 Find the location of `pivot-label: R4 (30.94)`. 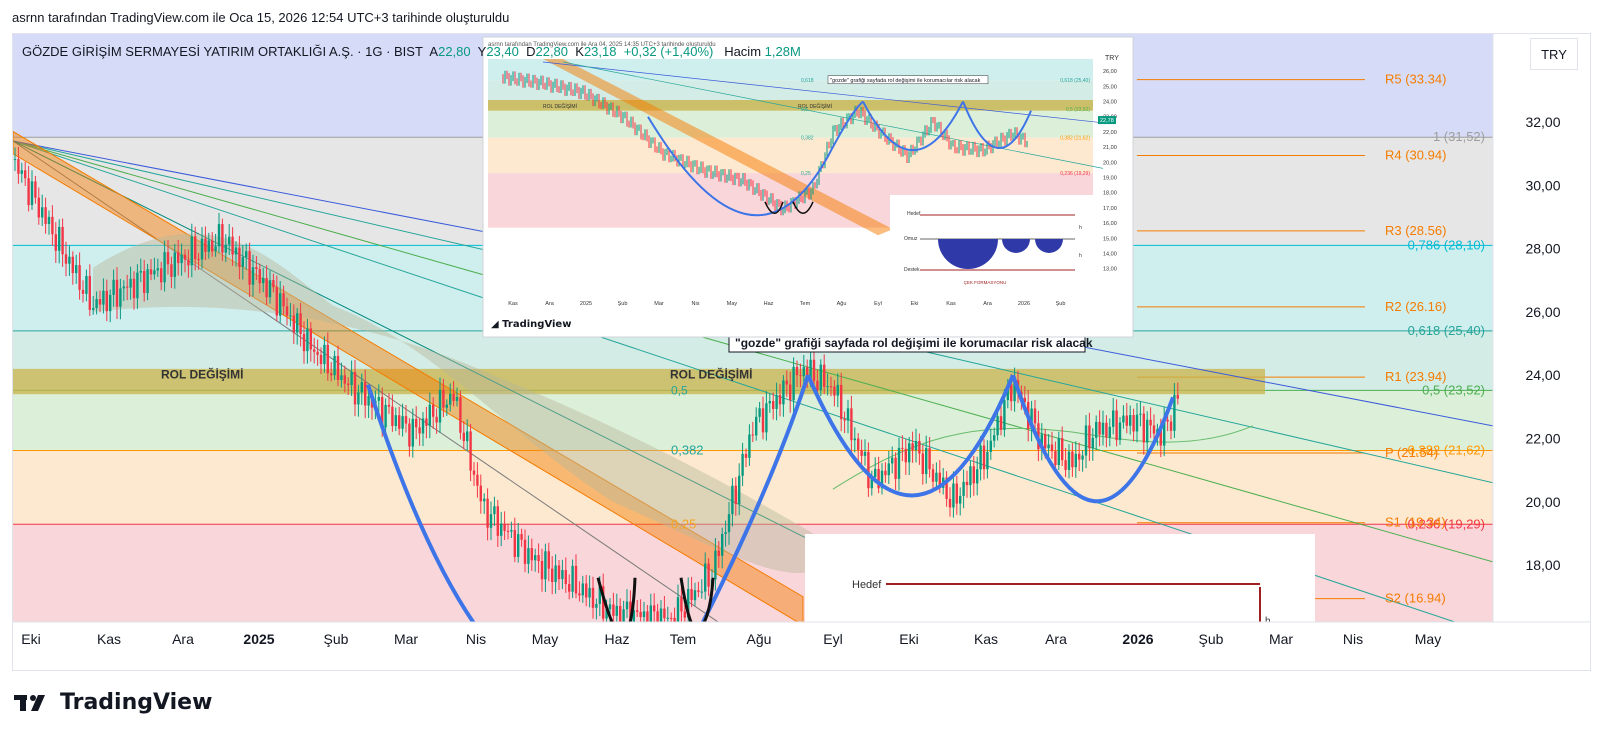

pivot-label: R4 (30.94) is located at coordinates (1415, 155).